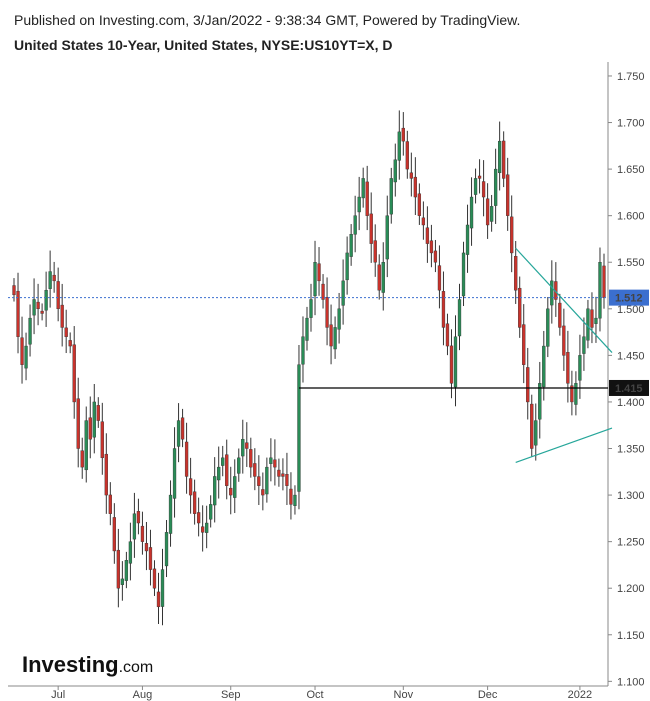 This screenshot has height=701, width=650. I want to click on x-tick-label: 2022, so click(580, 695).